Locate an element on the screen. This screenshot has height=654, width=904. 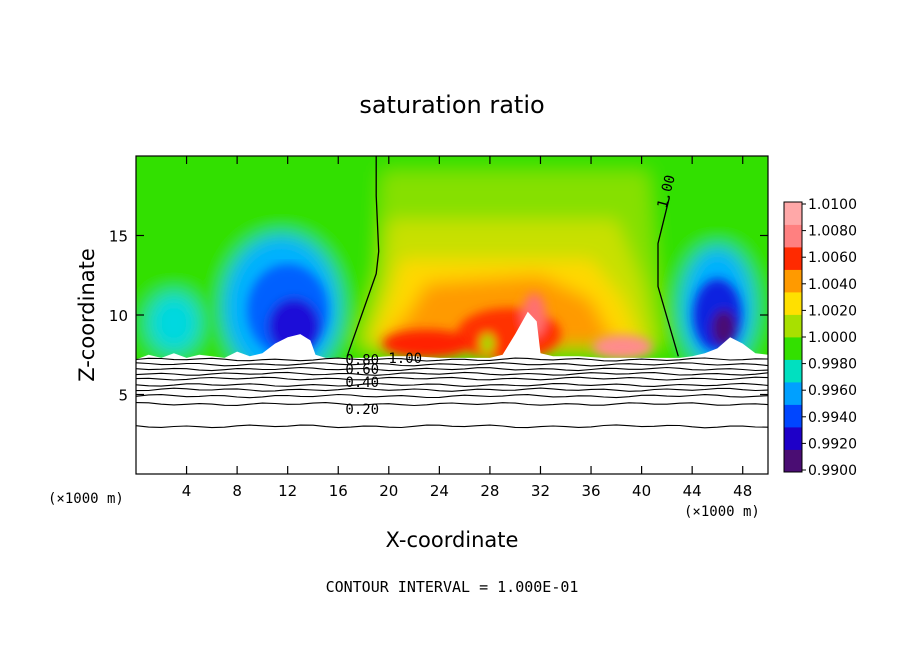
colorbar-label: 1.0000 is located at coordinates (832, 338).